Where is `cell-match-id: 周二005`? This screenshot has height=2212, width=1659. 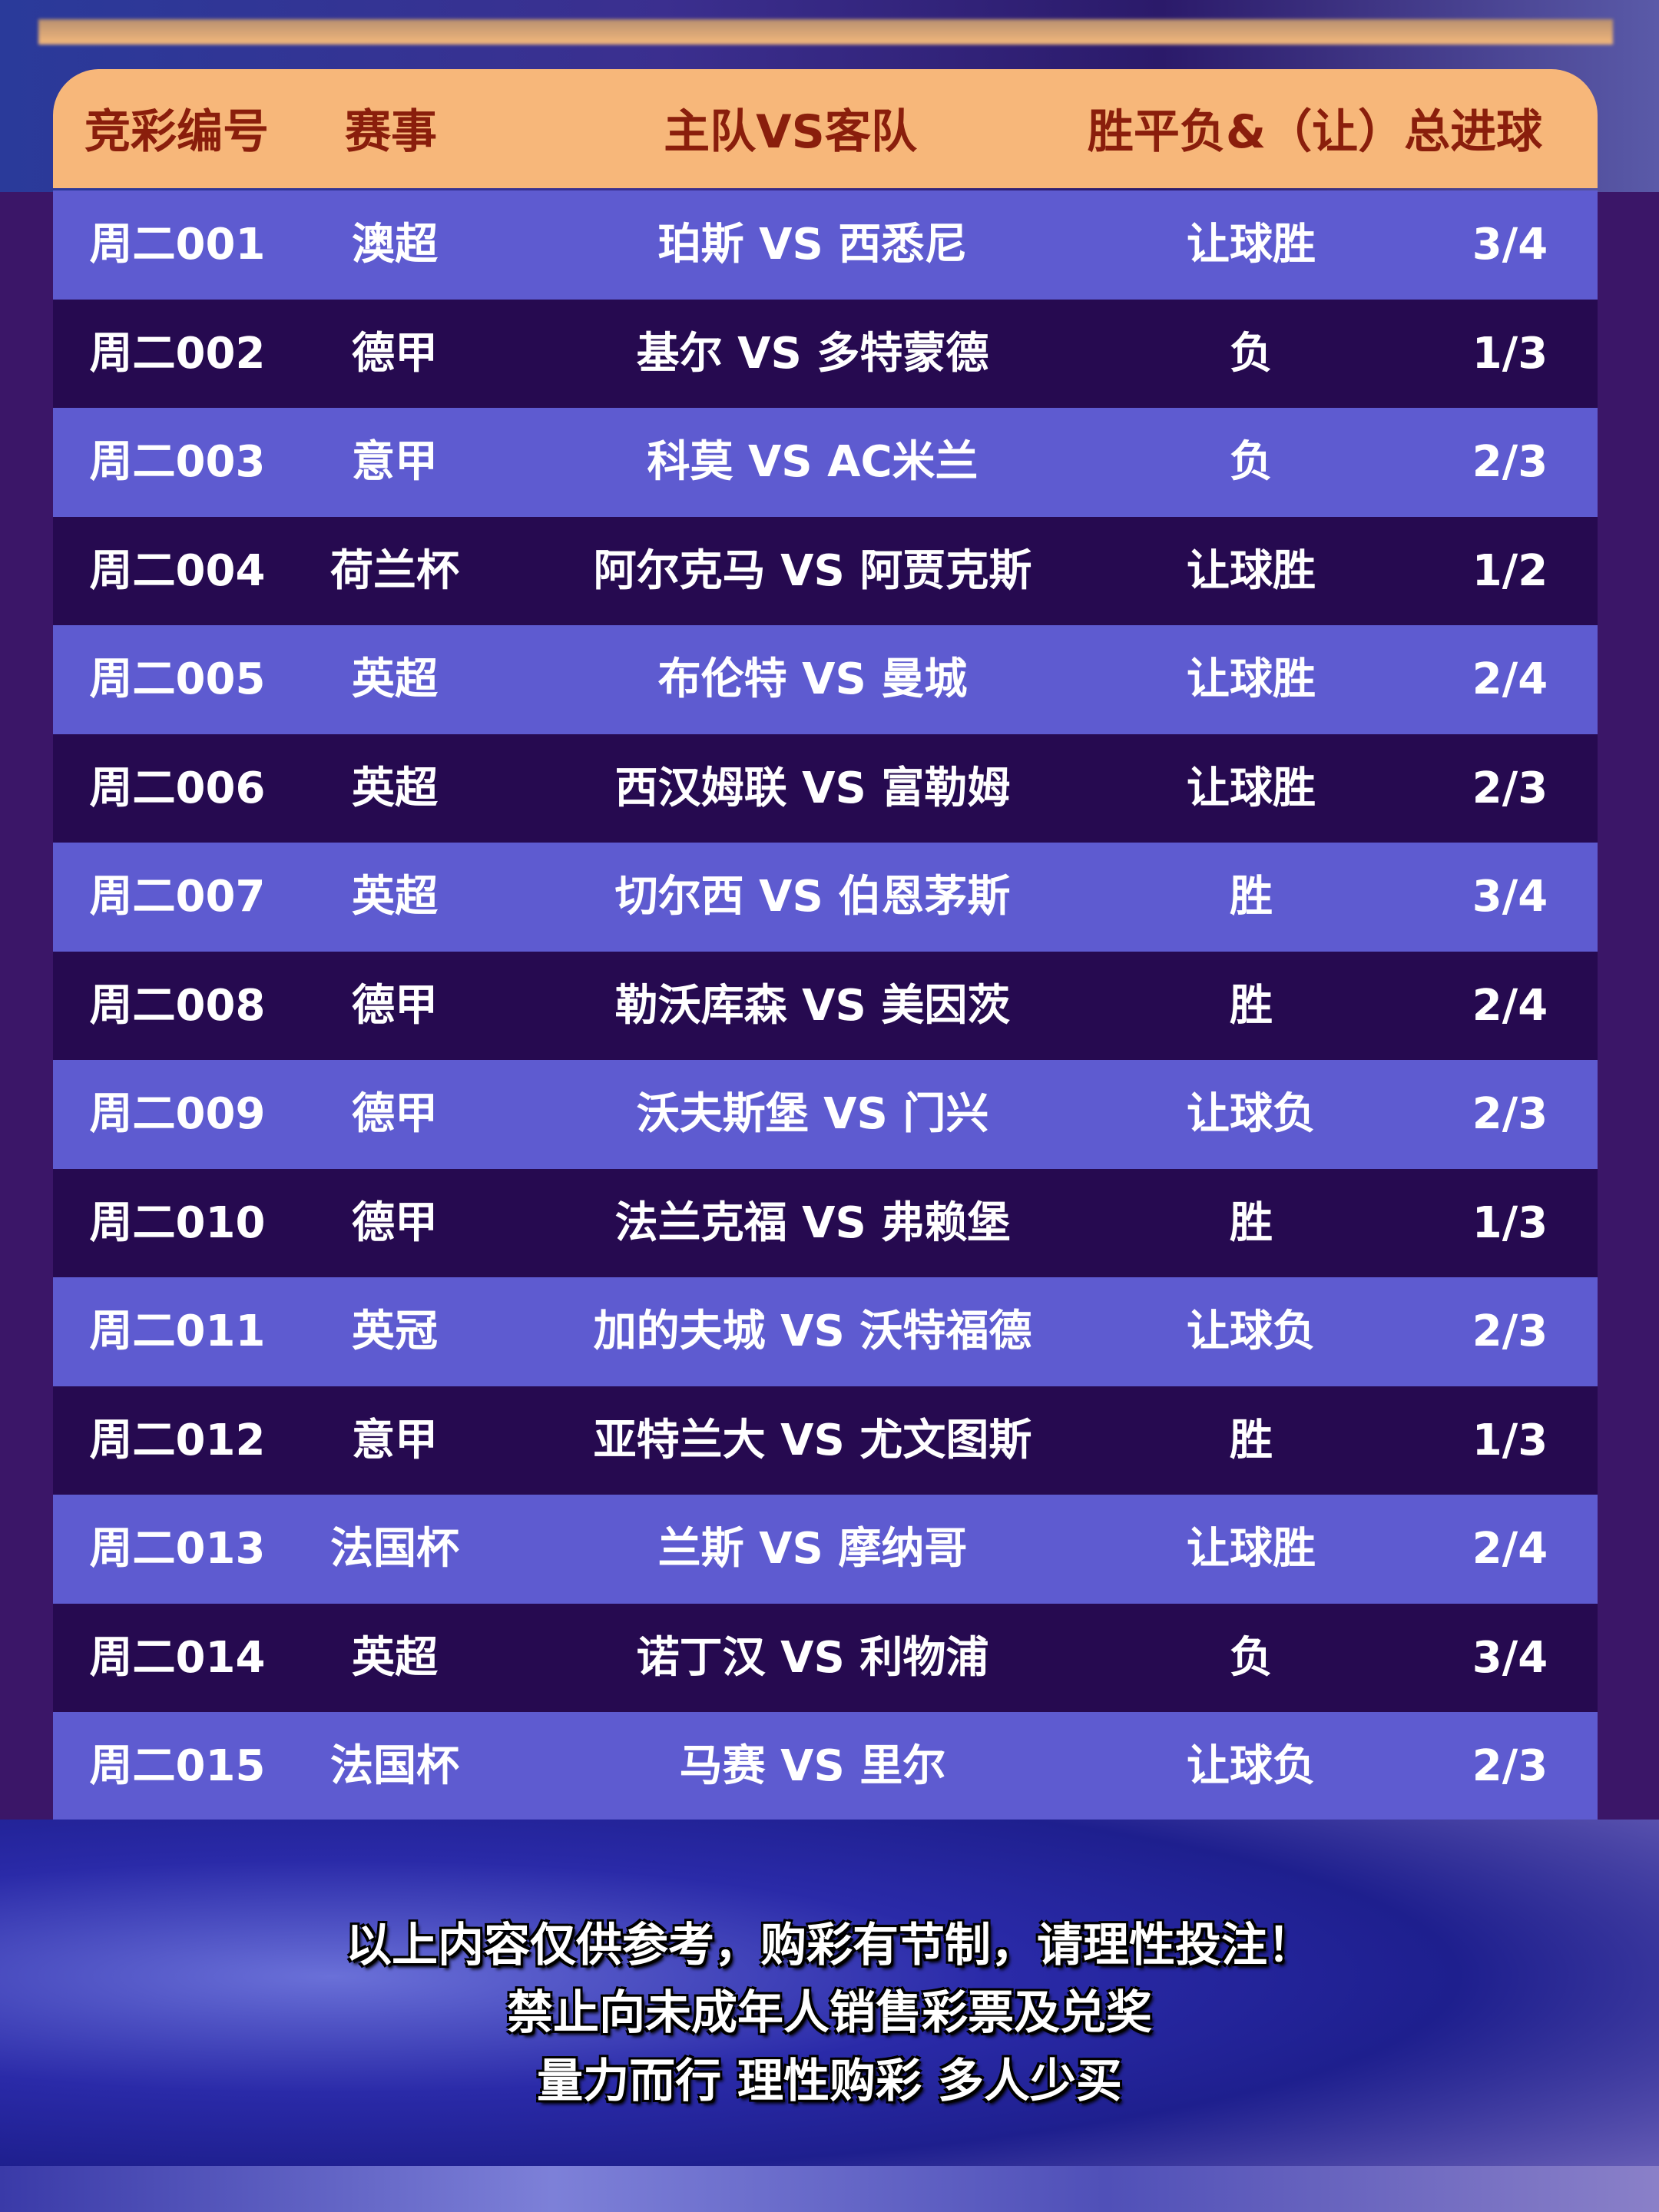
cell-match-id: 周二005 is located at coordinates (178, 679).